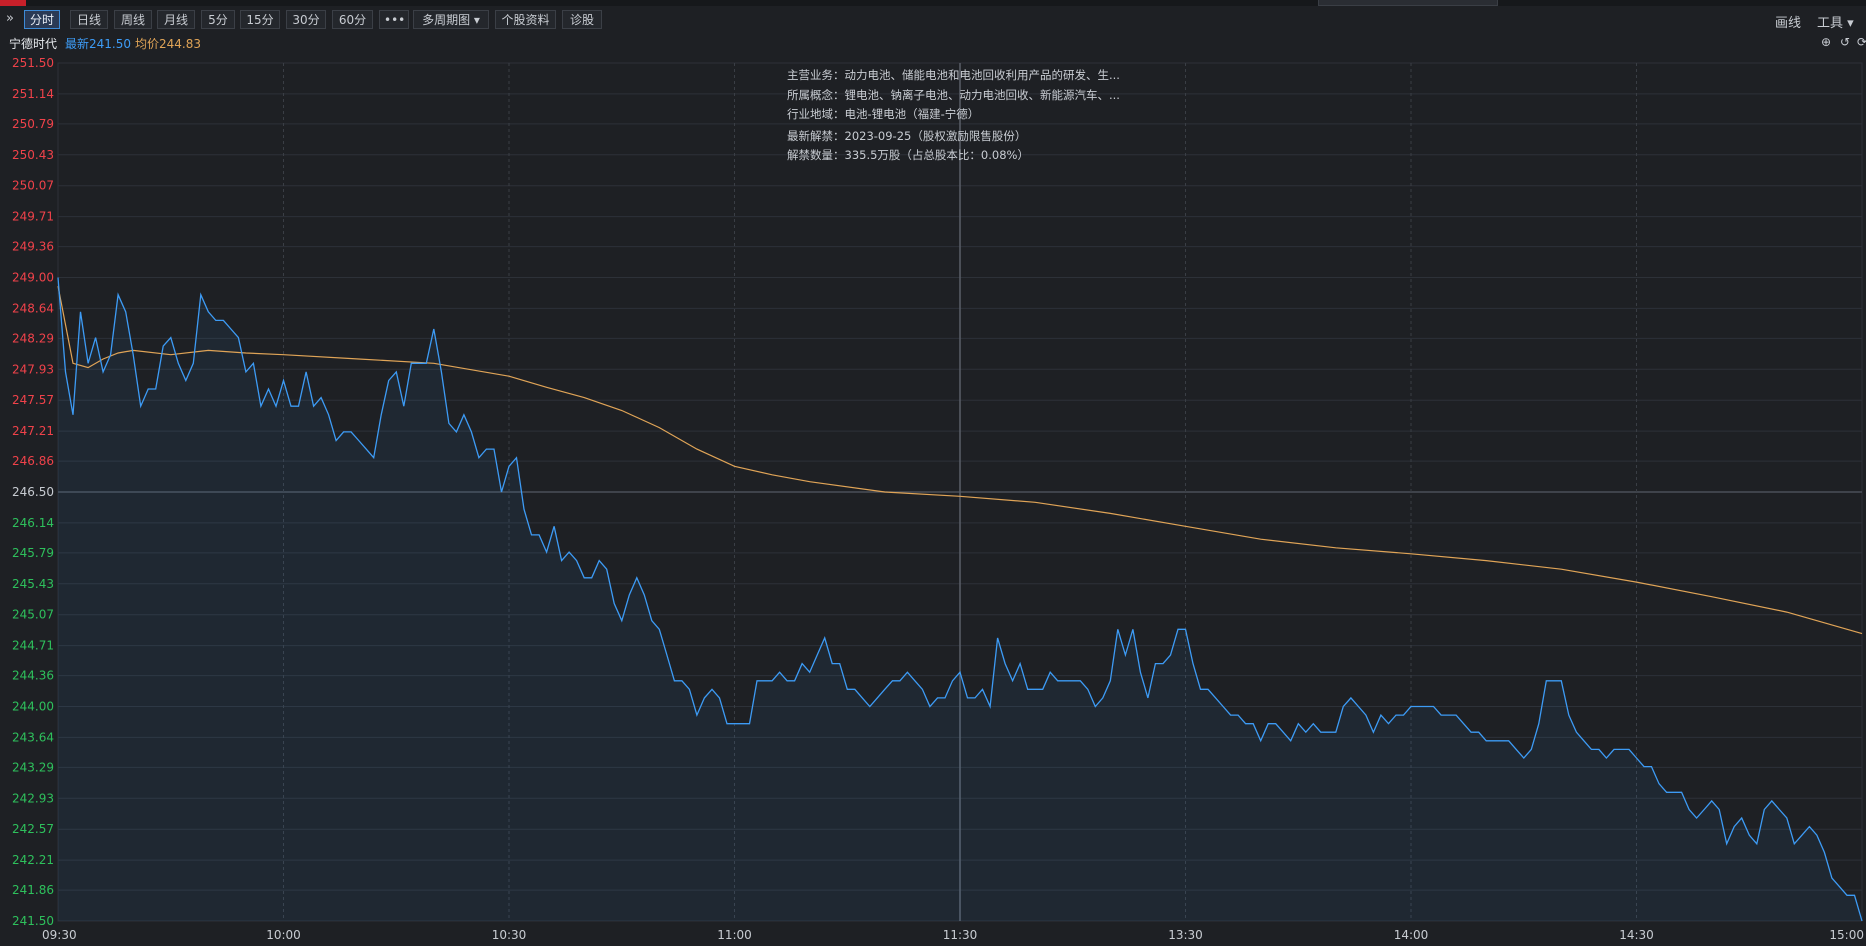 The height and width of the screenshot is (946, 1866). I want to click on y-tick-label: 243.64, so click(33, 737).